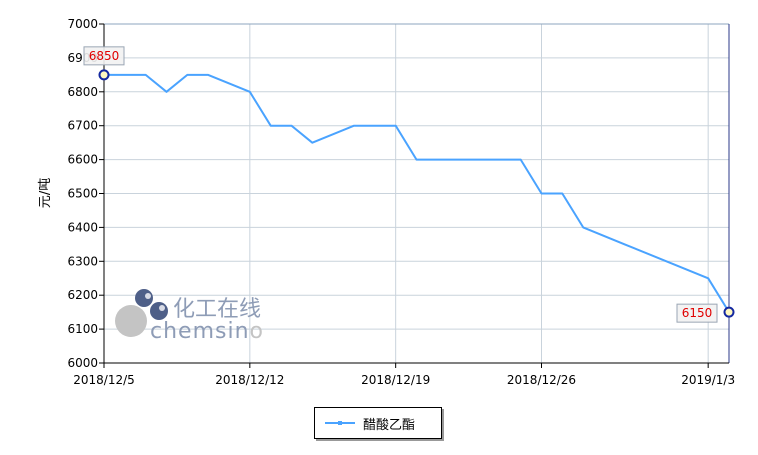 This screenshot has height=455, width=758. I want to click on x-tick-label: 2019/1/3, so click(708, 380).